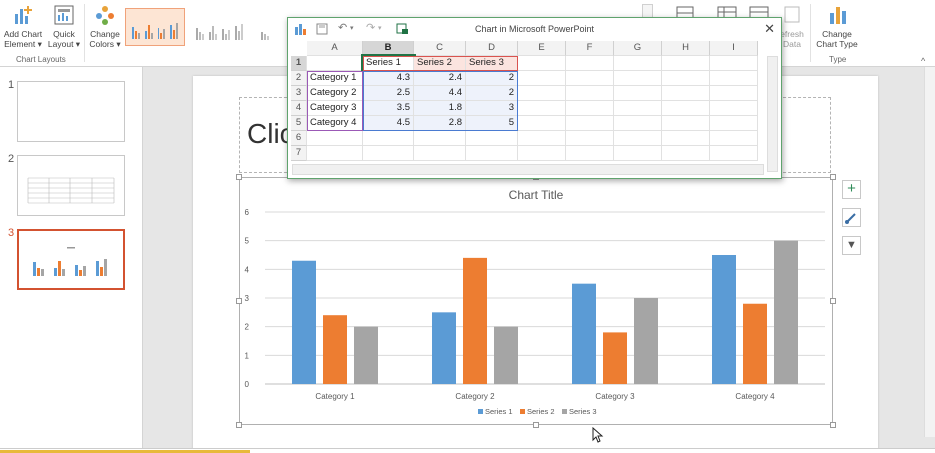 This screenshot has height=453, width=935. Describe the element at coordinates (440, 78) in the screenshot. I see `value-cell: 2.4` at that location.